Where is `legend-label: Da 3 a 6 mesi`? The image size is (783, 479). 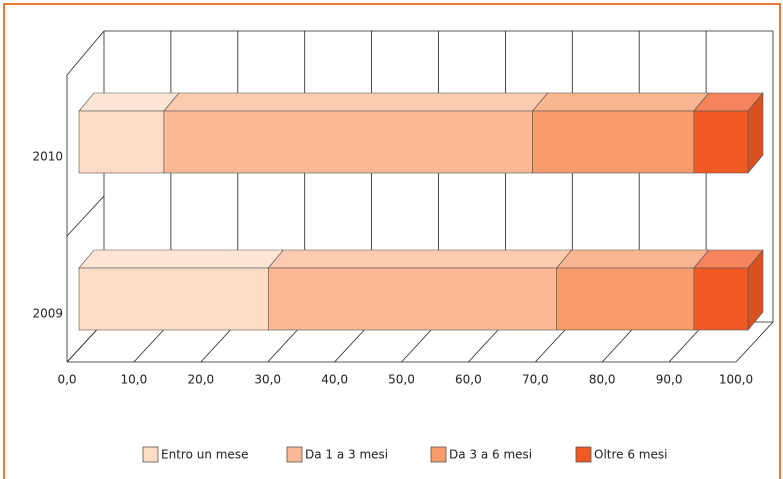
legend-label: Da 3 a 6 mesi is located at coordinates (490, 455).